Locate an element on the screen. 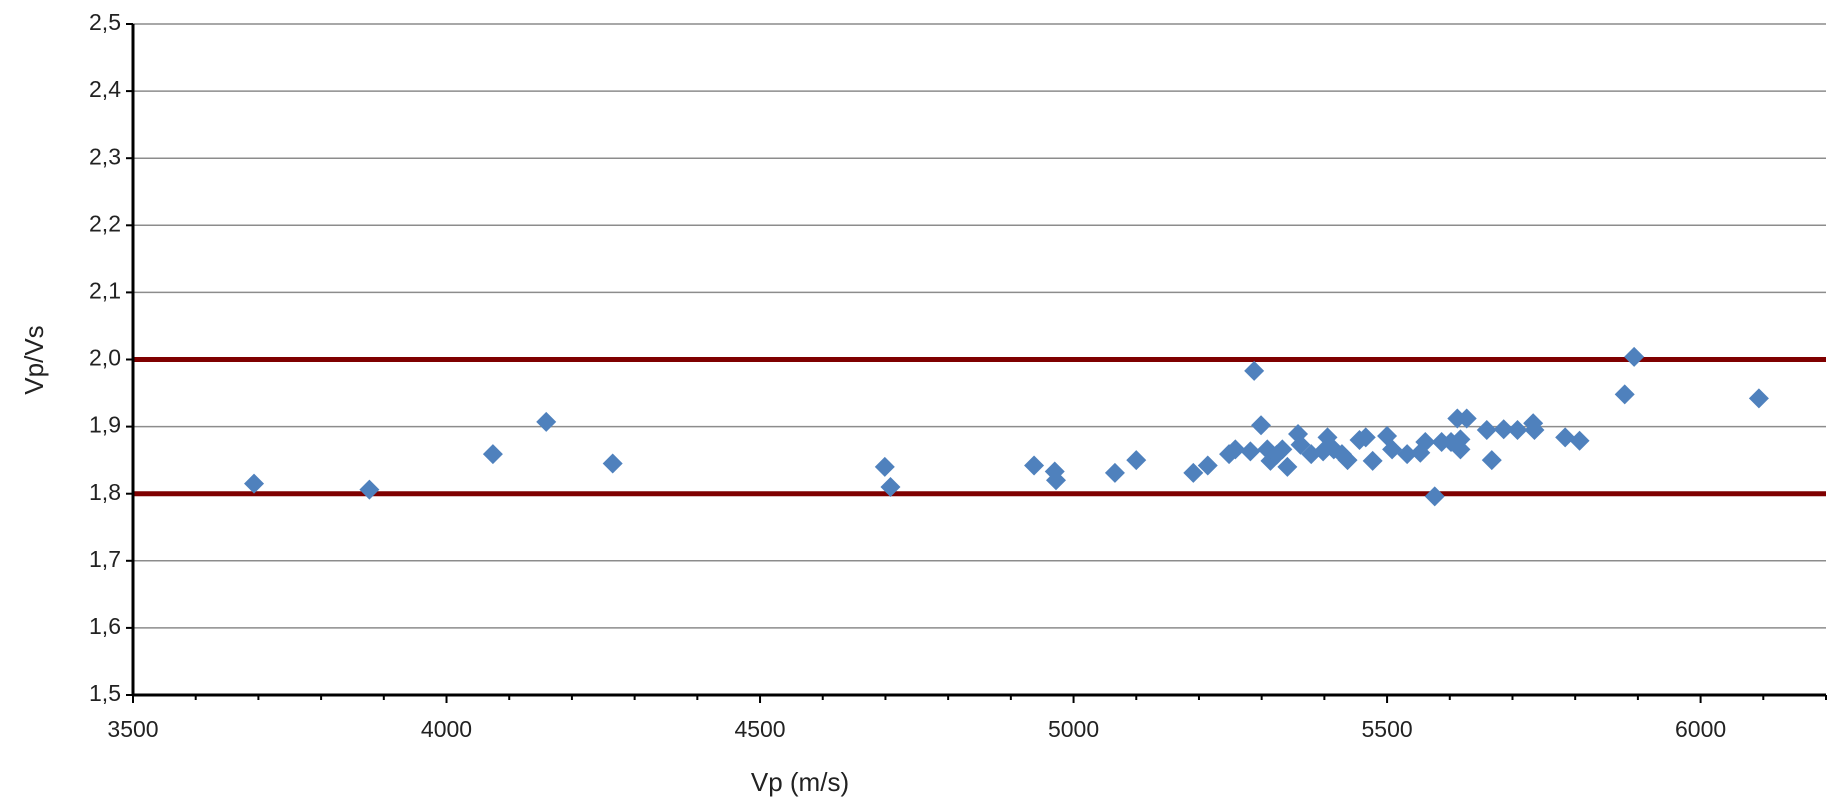  x-axis-title: Vp (m/s) is located at coordinates (800, 782).